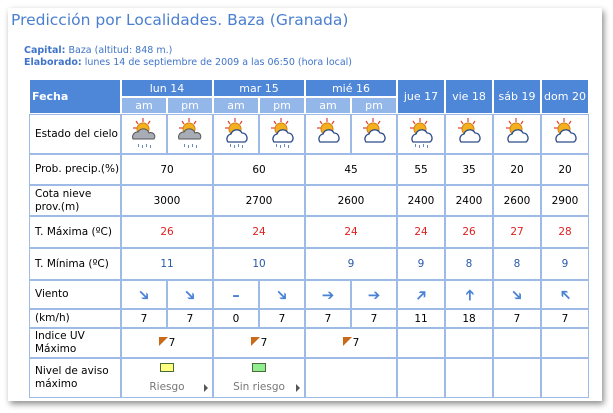 The height and width of the screenshot is (413, 613). I want to click on day-header: mié 16, so click(351, 88).